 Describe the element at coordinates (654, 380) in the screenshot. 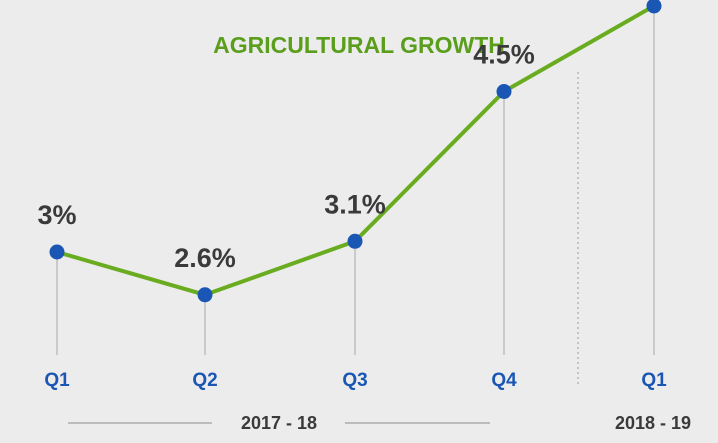

I see `quarter-label-5: Q1` at that location.